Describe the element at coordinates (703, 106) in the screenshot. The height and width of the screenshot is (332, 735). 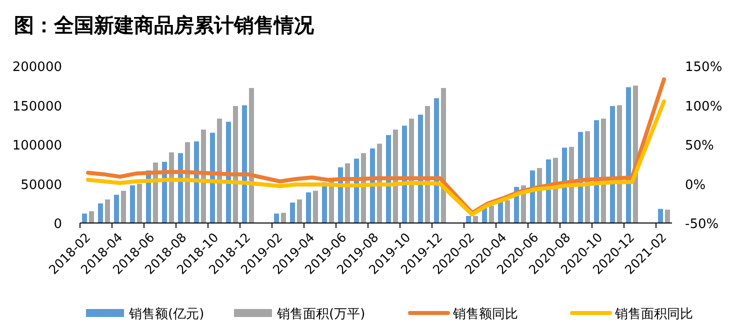
I see `y2-tick-label: 100%` at that location.